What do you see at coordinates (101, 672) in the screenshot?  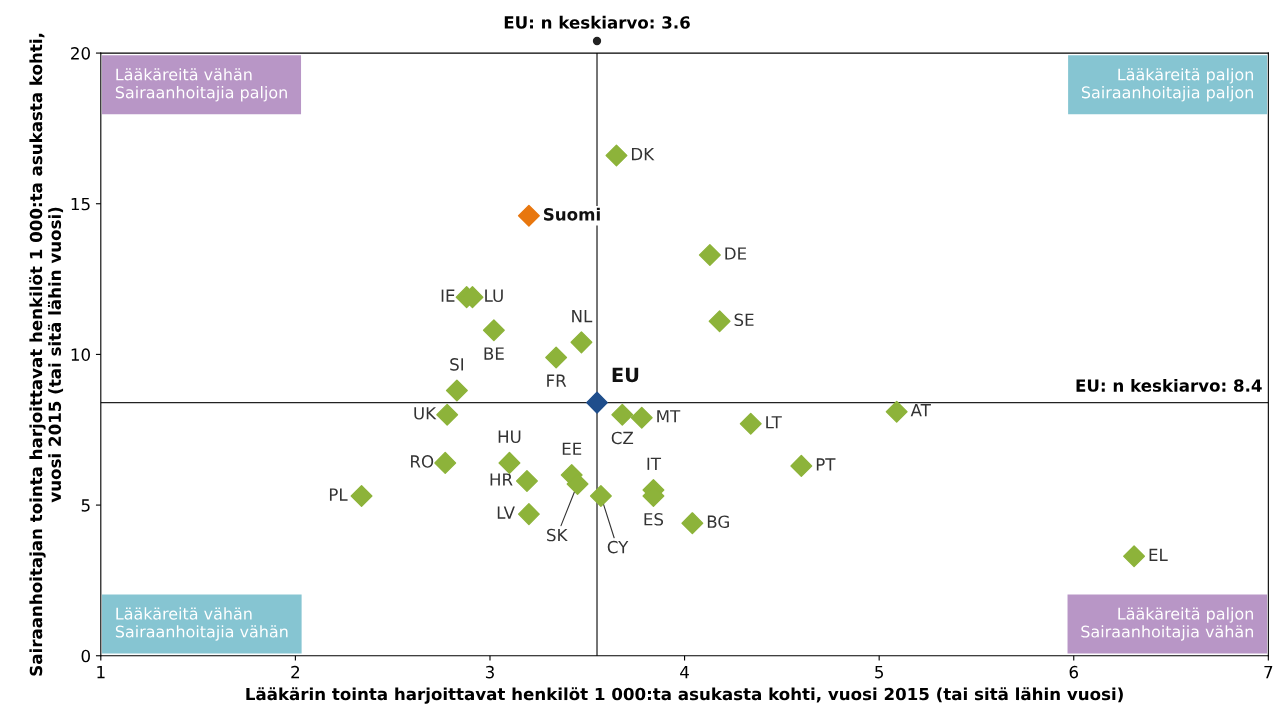 I see `x-tick-label: 1` at bounding box center [101, 672].